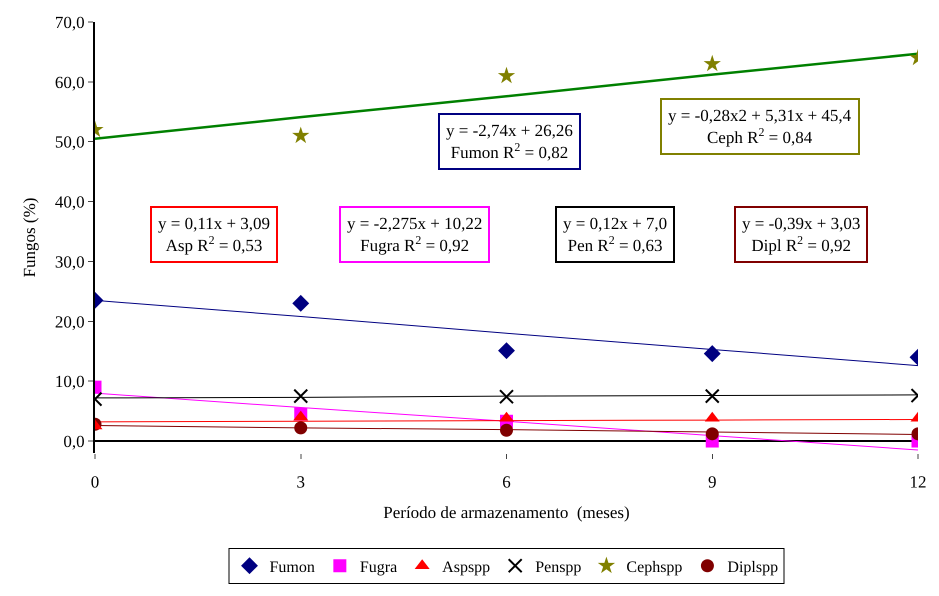  Describe the element at coordinates (558, 567) in the screenshot. I see `legend-label: Penspp` at that location.